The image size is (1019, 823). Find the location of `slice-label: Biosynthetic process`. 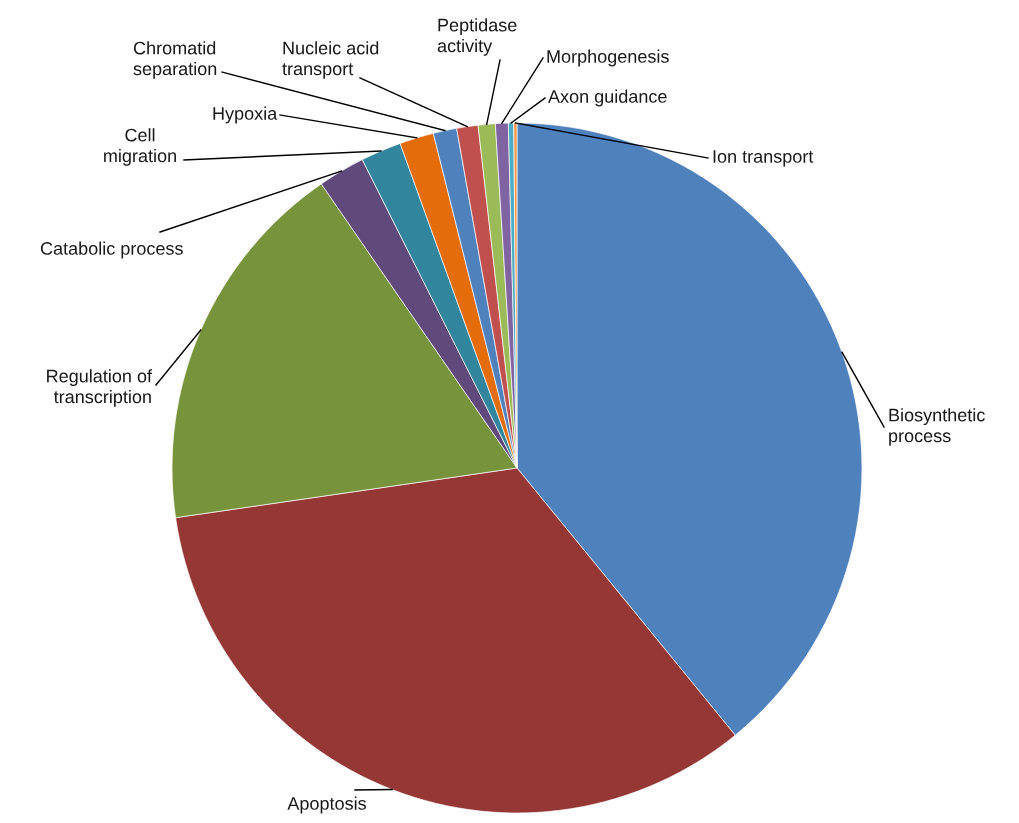

slice-label: Biosynthetic process is located at coordinates (937, 427).